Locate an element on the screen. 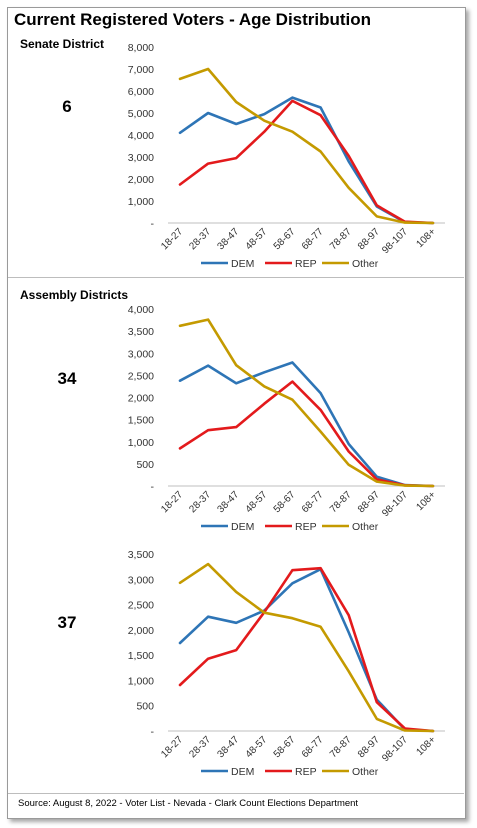 The height and width of the screenshot is (828, 477). assembly-district-34-number: 34 is located at coordinates (67, 378).